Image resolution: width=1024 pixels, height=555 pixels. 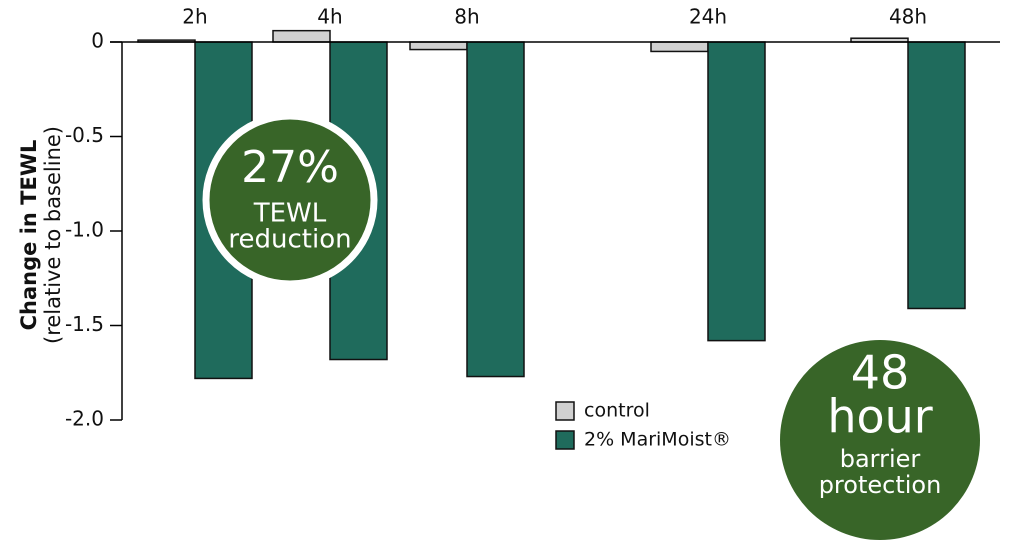 I want to click on annotation-text: protection, so click(x=880, y=485).